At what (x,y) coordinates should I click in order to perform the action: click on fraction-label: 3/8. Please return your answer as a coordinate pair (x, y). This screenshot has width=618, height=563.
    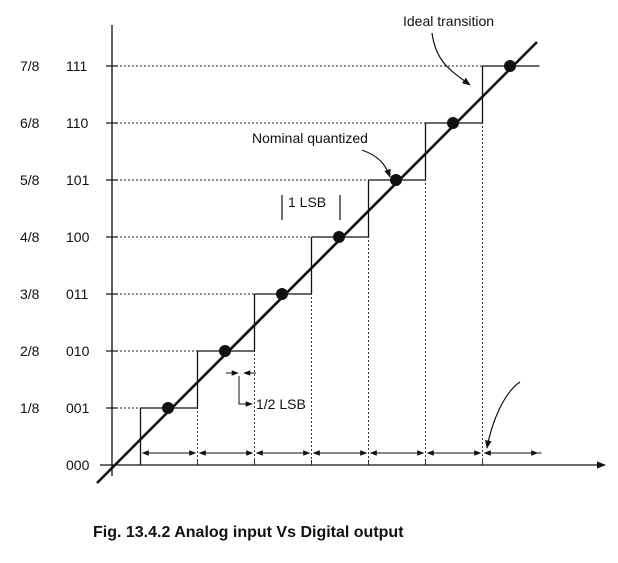
    Looking at the image, I should click on (30, 294).